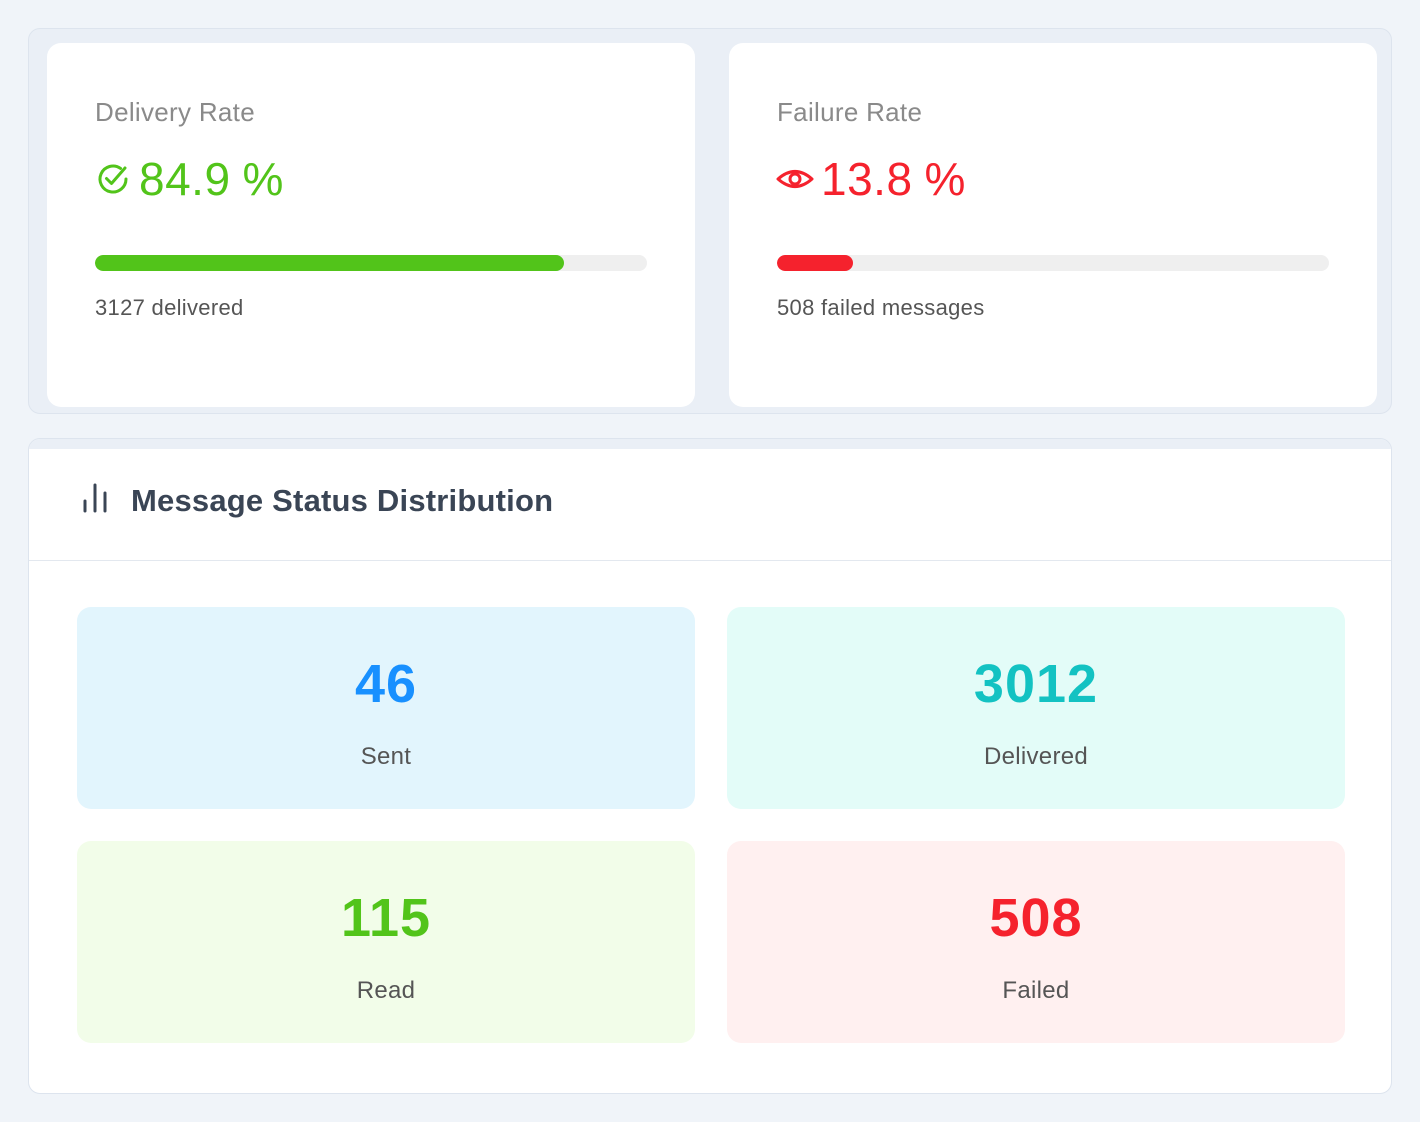 The image size is (1420, 1122). What do you see at coordinates (710, 505) in the screenshot?
I see `status-distribution-header: Message Status Distribution` at bounding box center [710, 505].